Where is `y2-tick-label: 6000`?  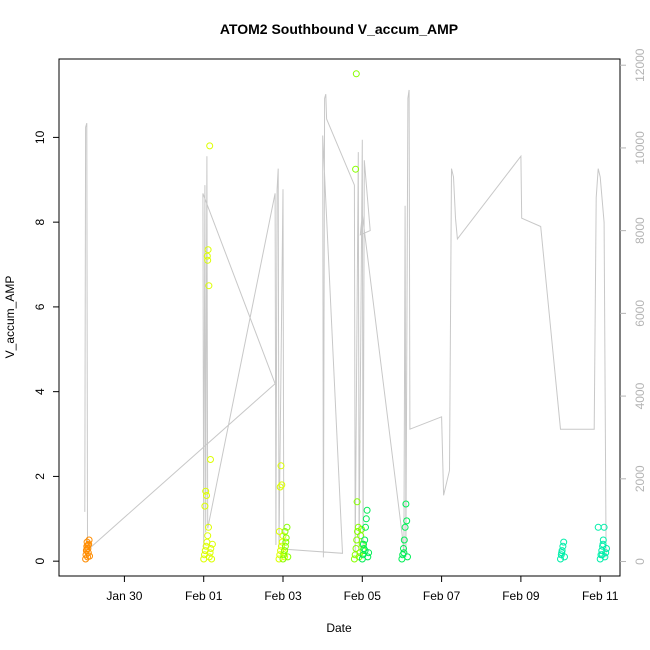 y2-tick-label: 6000 is located at coordinates (640, 313).